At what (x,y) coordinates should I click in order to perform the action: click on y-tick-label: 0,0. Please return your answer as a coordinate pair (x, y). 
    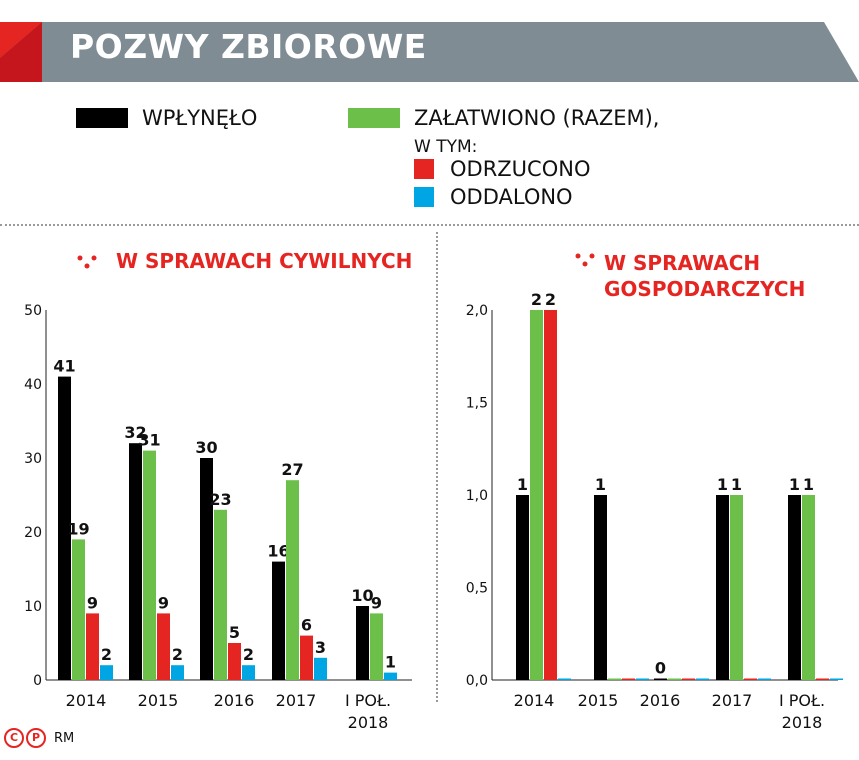
    Looking at the image, I should click on (477, 681).